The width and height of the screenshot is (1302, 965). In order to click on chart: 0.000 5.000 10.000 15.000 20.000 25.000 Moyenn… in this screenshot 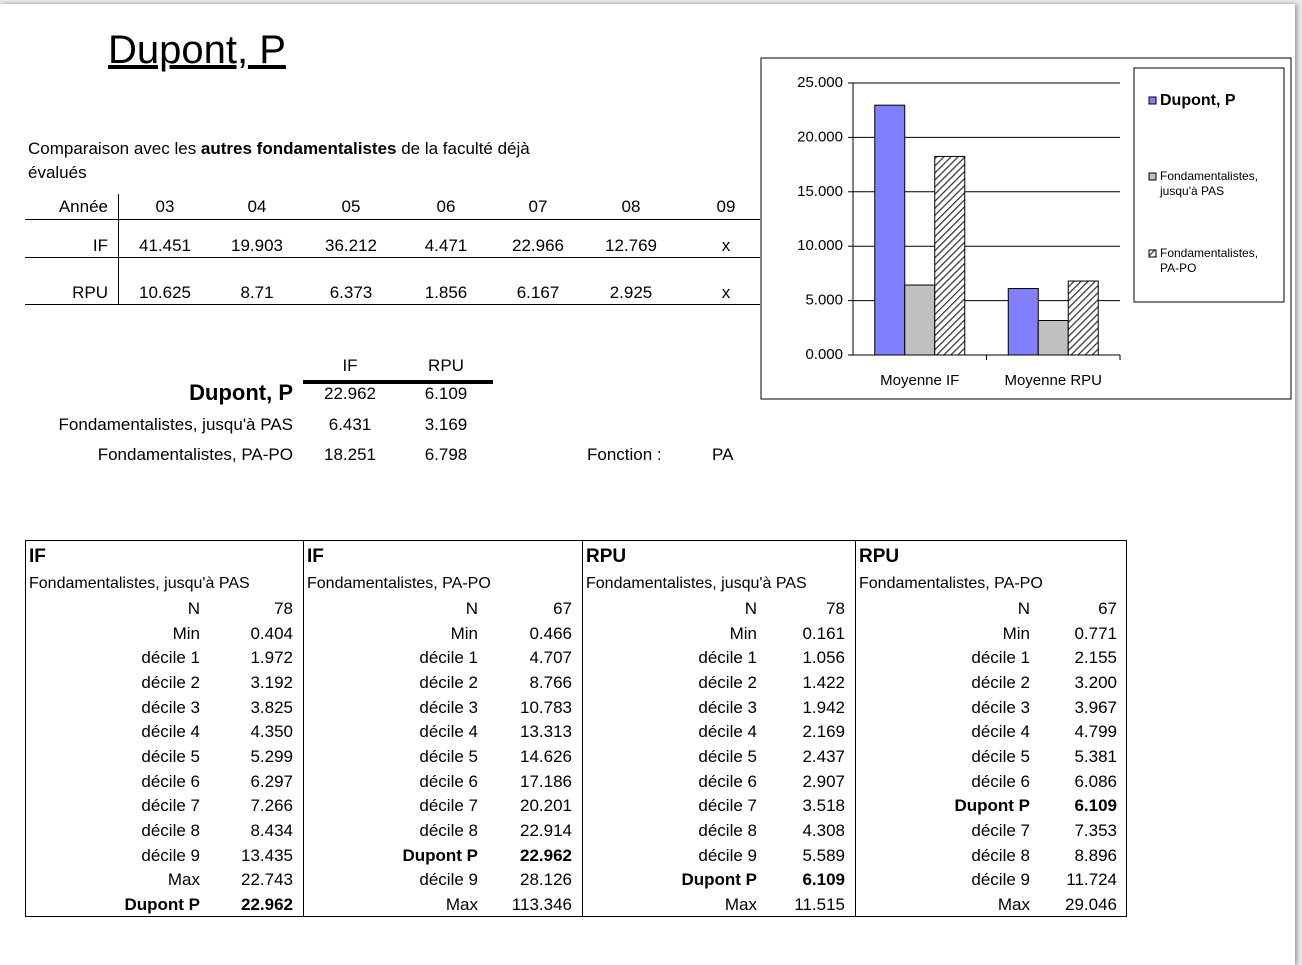, I will do `click(1026, 228)`.